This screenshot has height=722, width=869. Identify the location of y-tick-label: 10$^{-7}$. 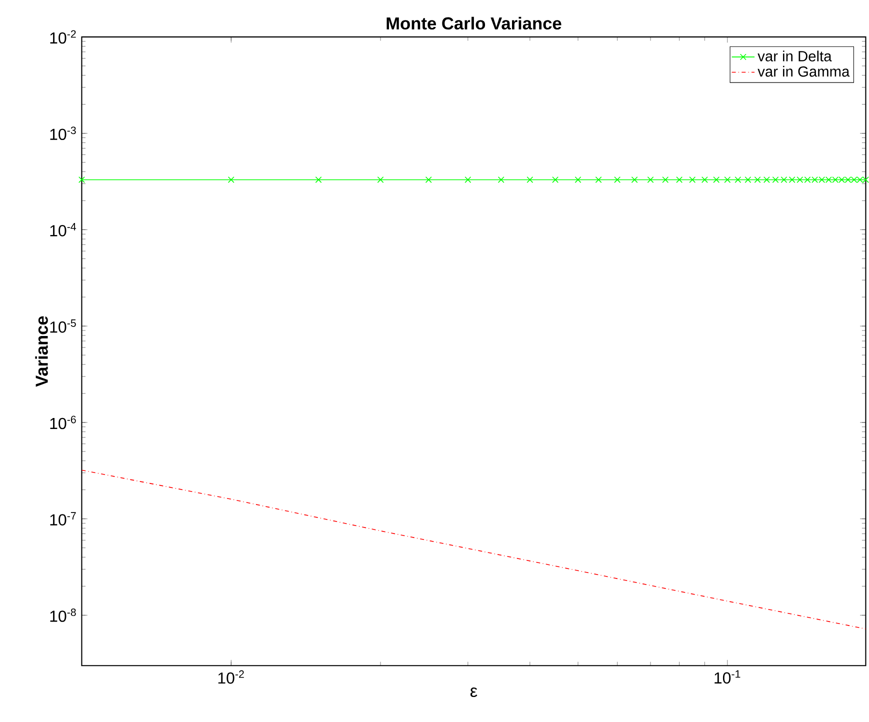
(63, 519).